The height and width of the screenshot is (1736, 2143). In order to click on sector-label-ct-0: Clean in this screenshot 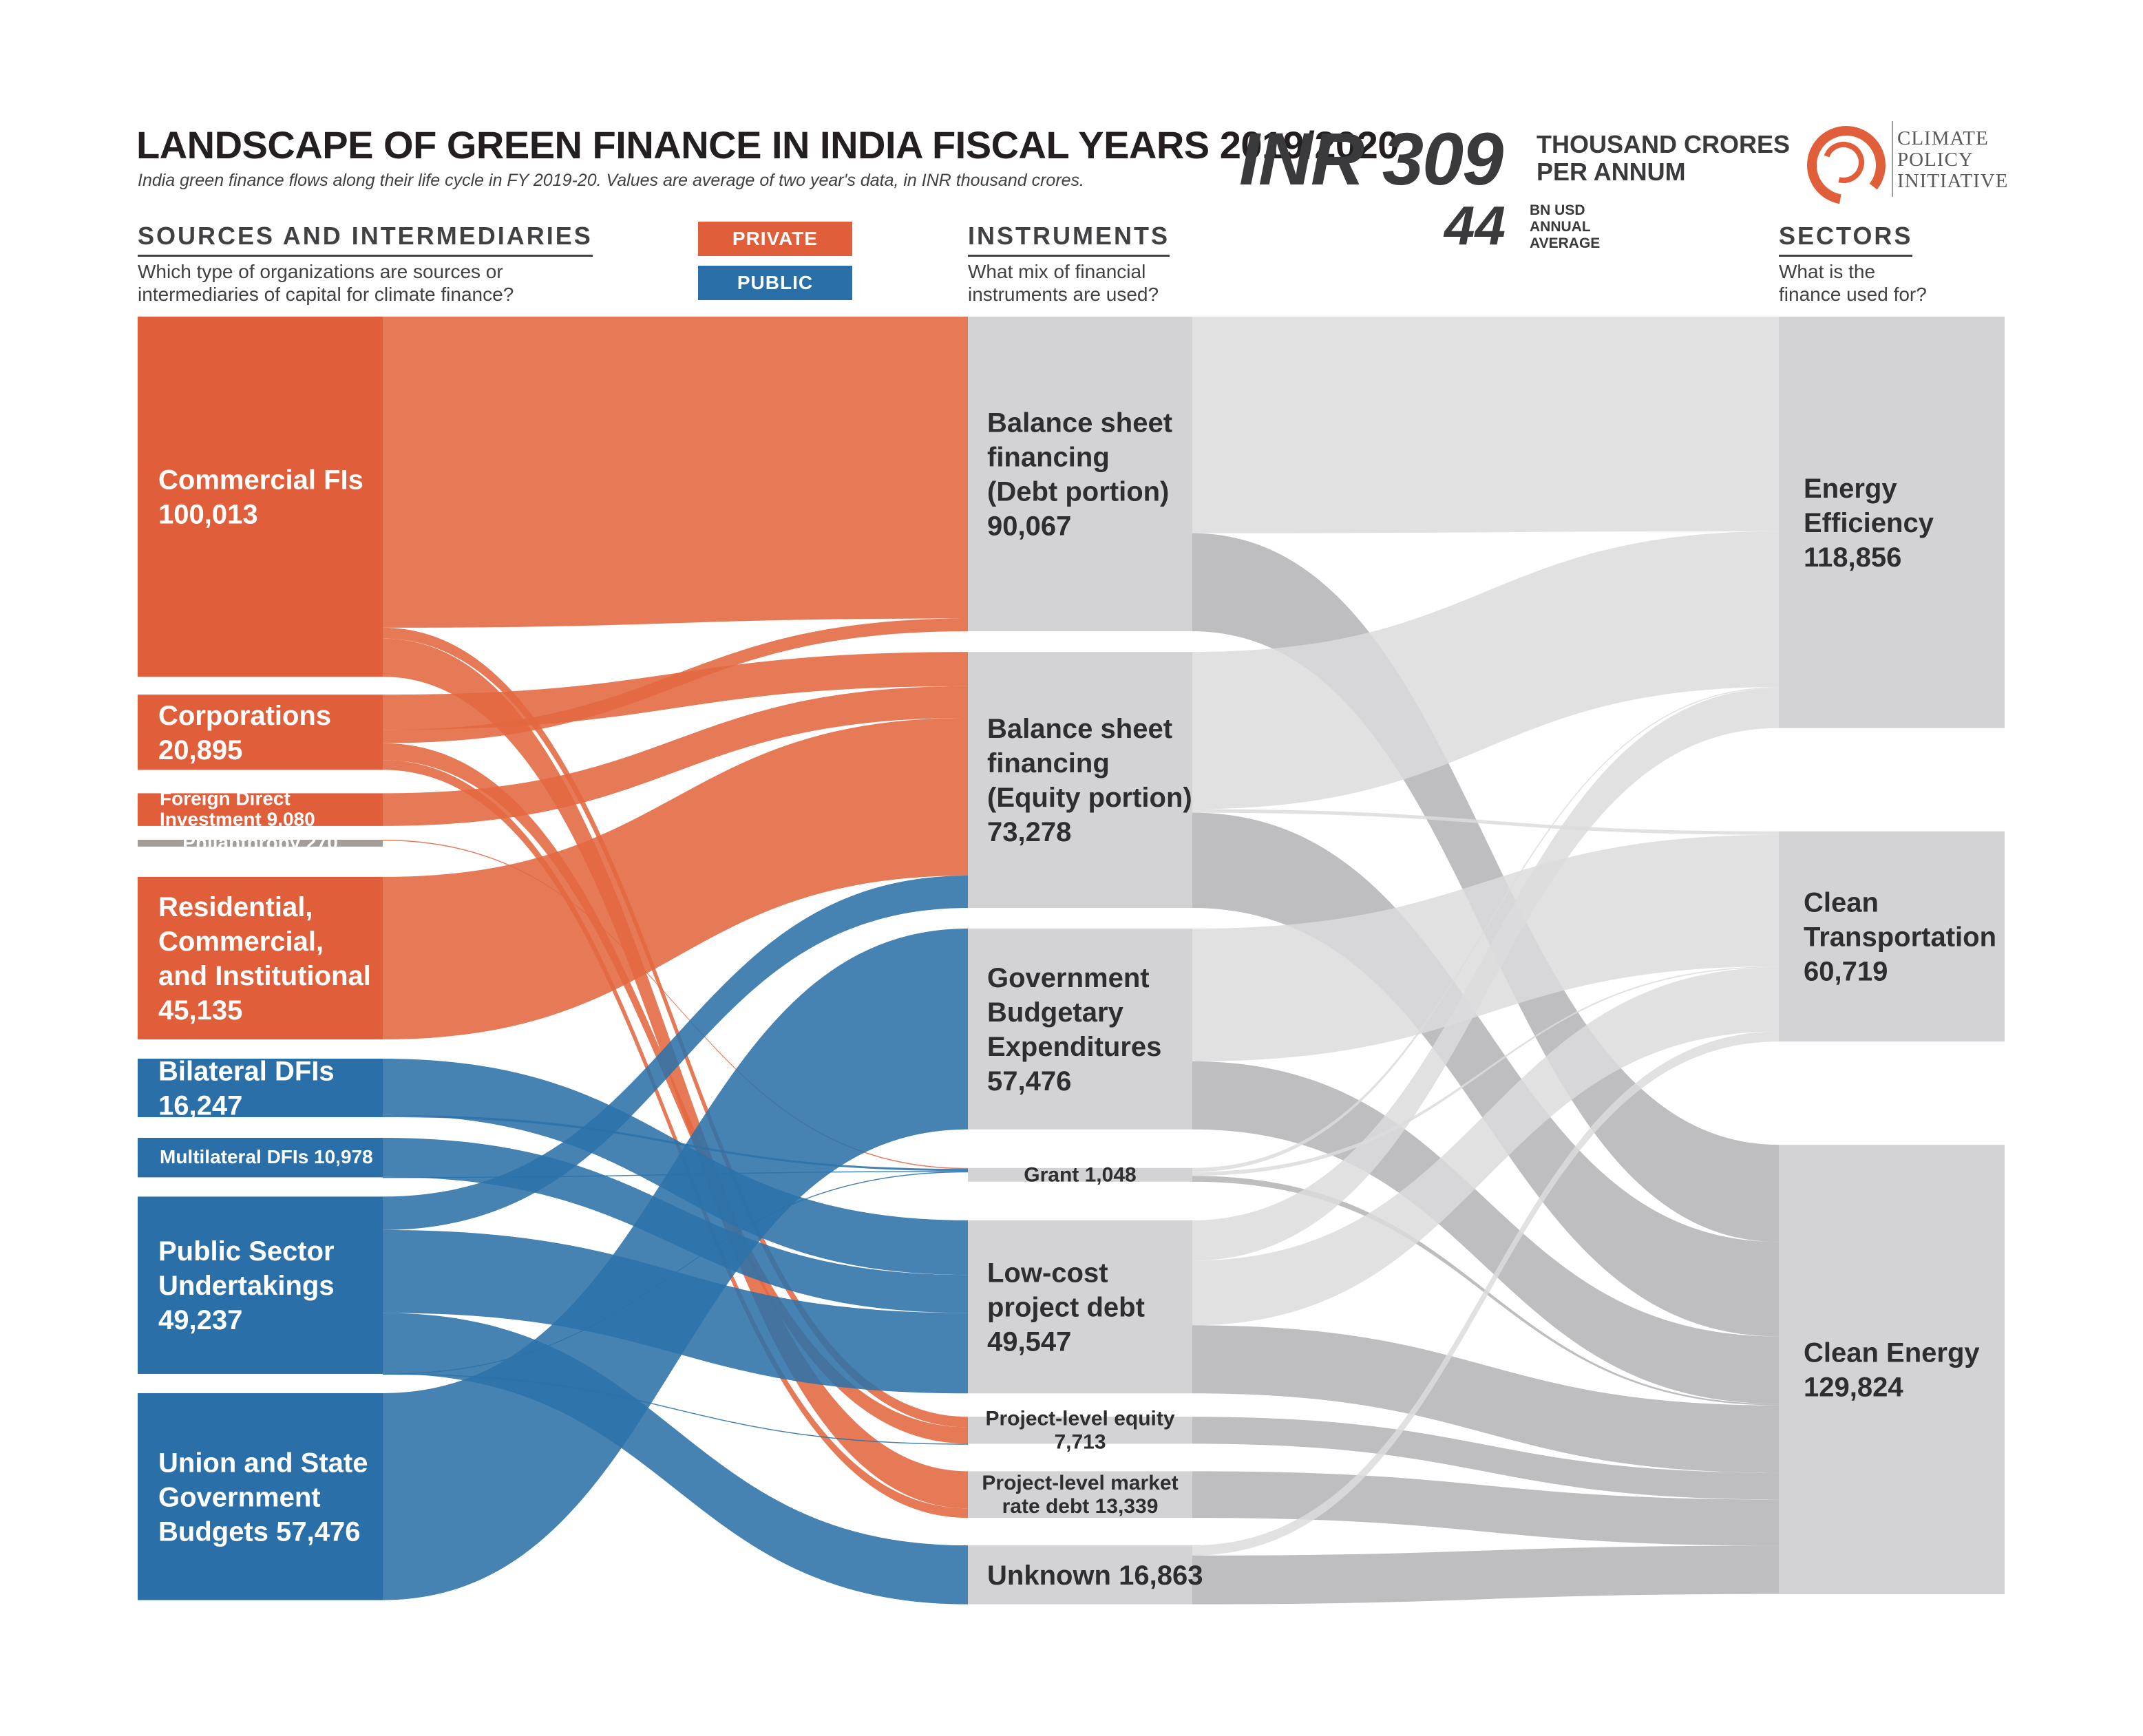, I will do `click(1841, 902)`.